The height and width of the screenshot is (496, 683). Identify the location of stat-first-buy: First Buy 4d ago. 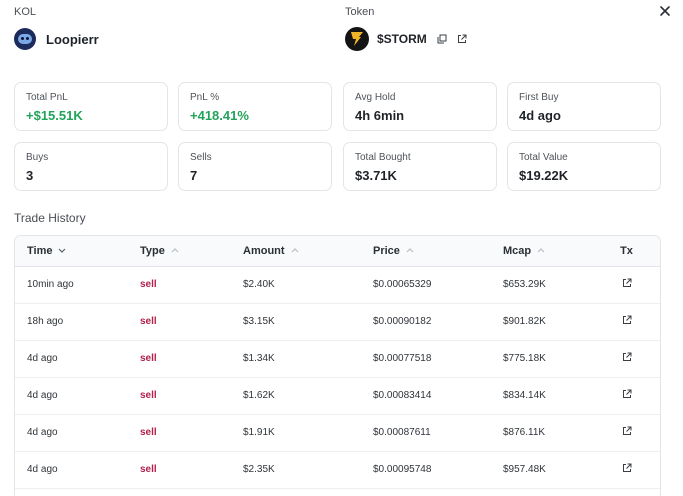
(584, 106).